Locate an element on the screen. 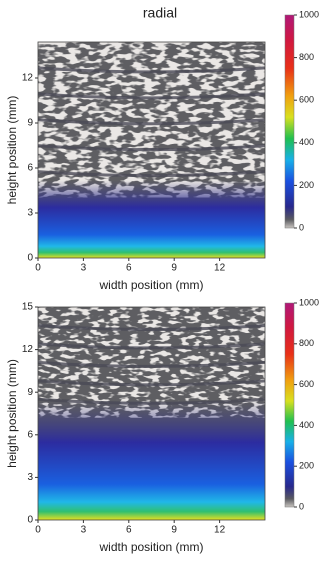  y-tick-label: 15 is located at coordinates (28, 307).